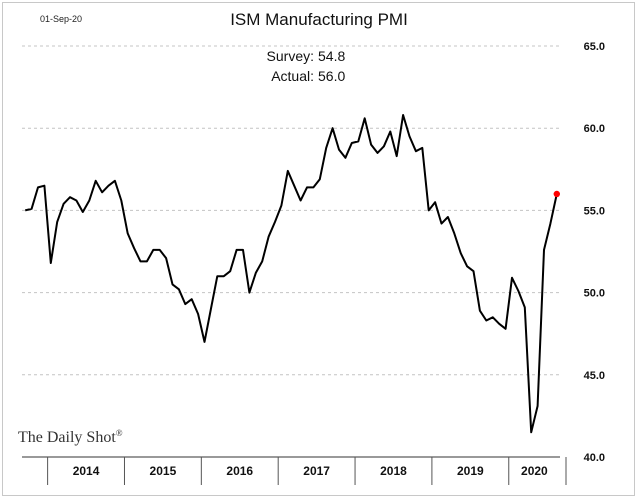  I want to click on x-tick-label: 2018, so click(393, 471).